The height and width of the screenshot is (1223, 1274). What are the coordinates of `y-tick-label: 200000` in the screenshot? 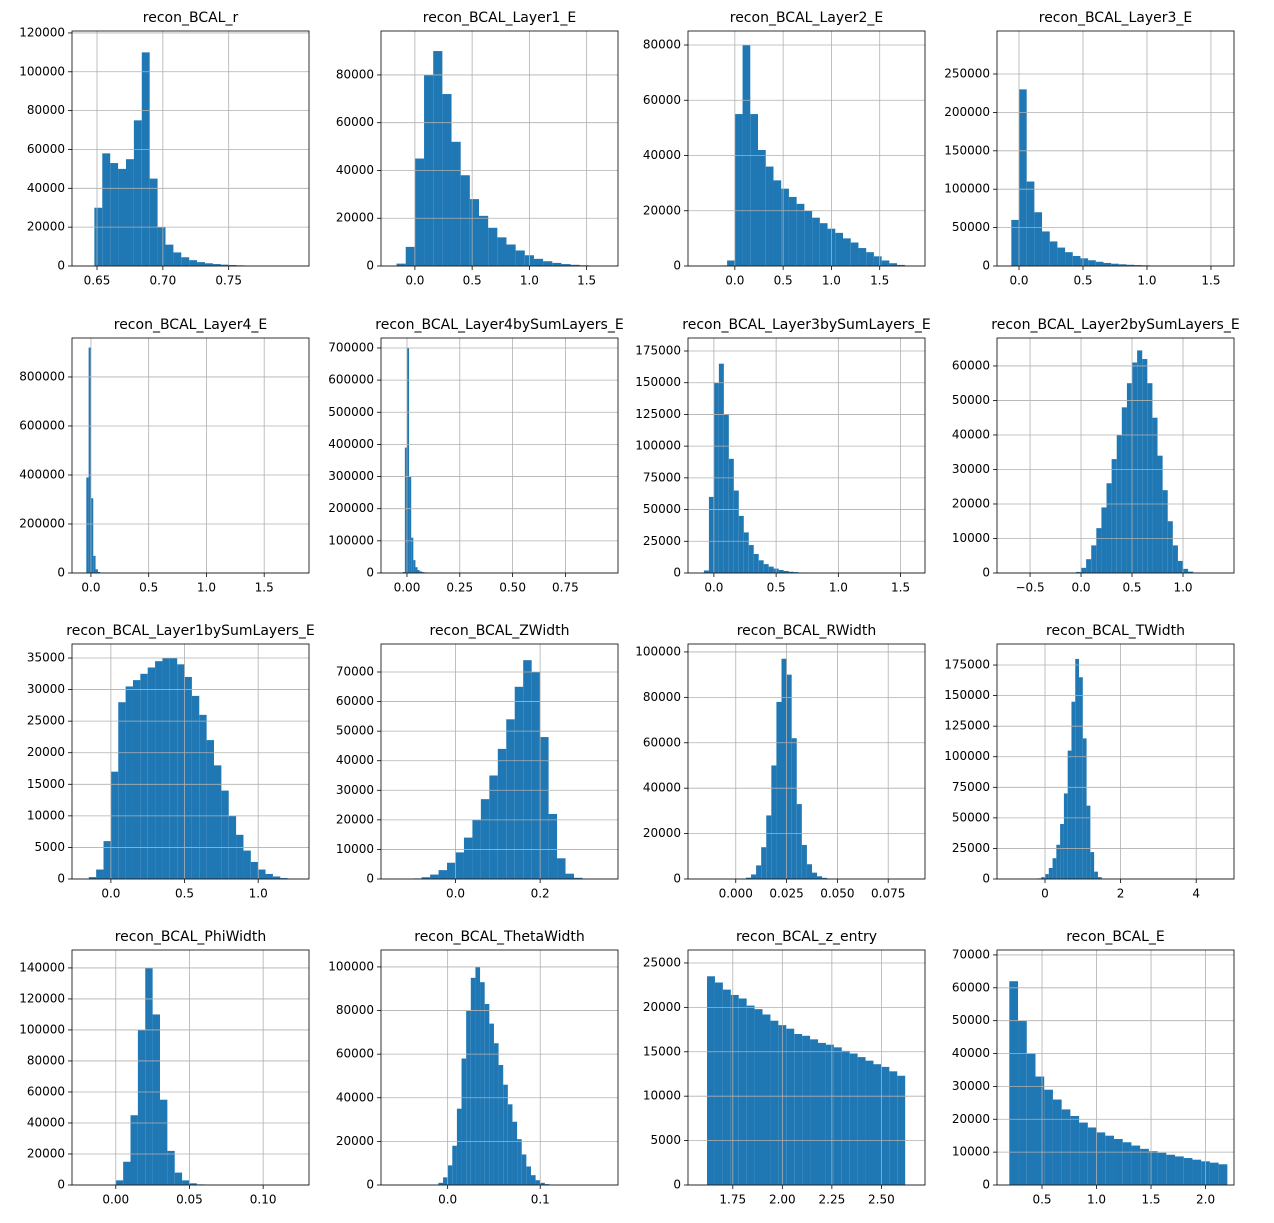 It's located at (42, 523).